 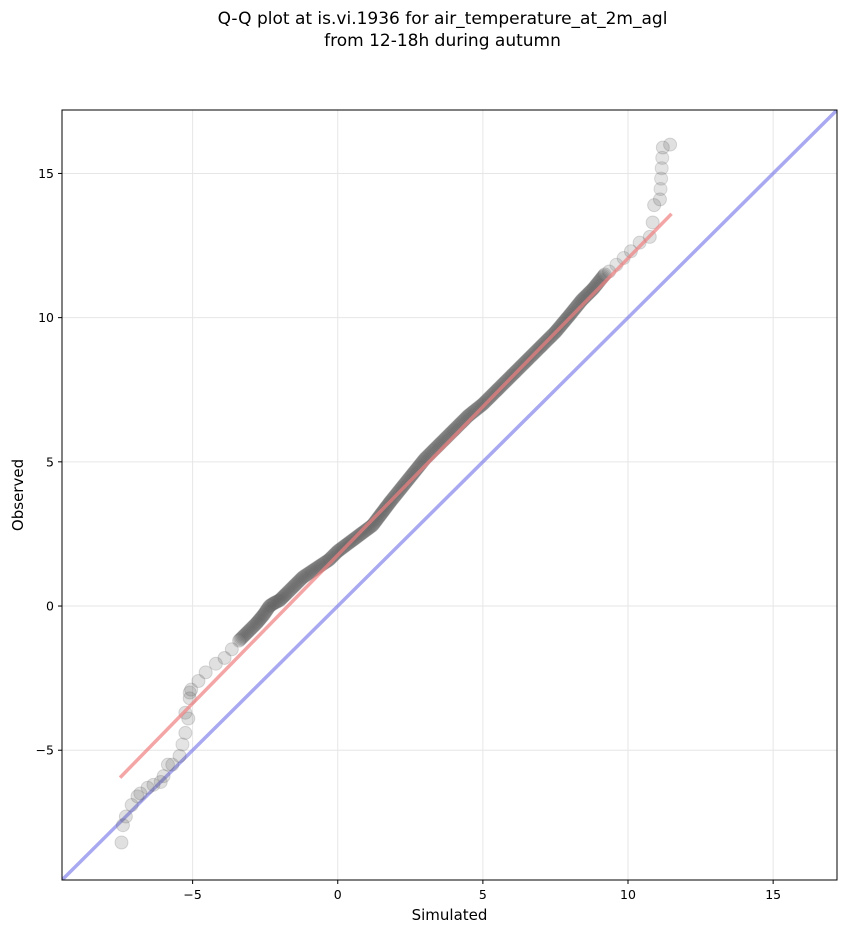 What do you see at coordinates (50, 461) in the screenshot?
I see `y-tick-label: 5` at bounding box center [50, 461].